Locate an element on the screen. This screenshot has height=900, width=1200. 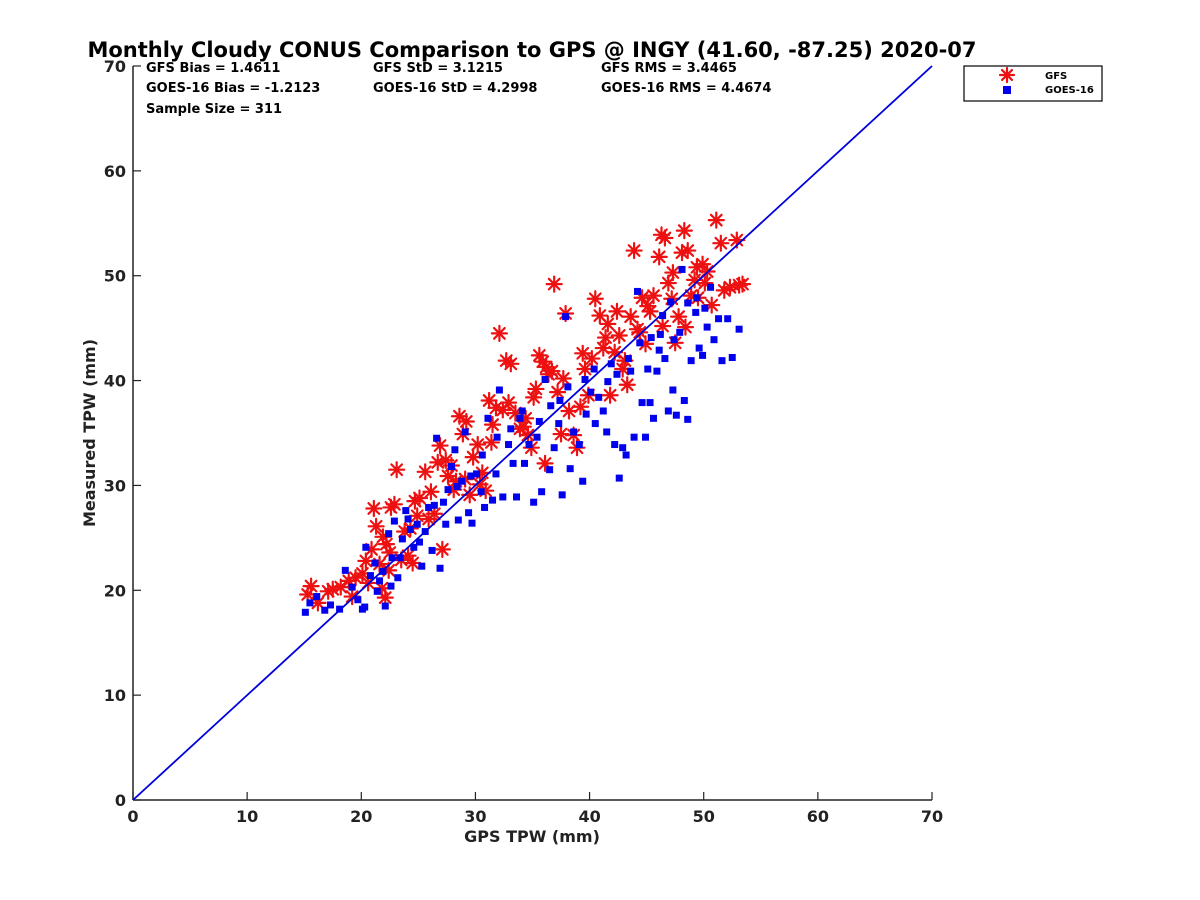
stat-text: GFS RMS = 3.4465 is located at coordinates (669, 68).